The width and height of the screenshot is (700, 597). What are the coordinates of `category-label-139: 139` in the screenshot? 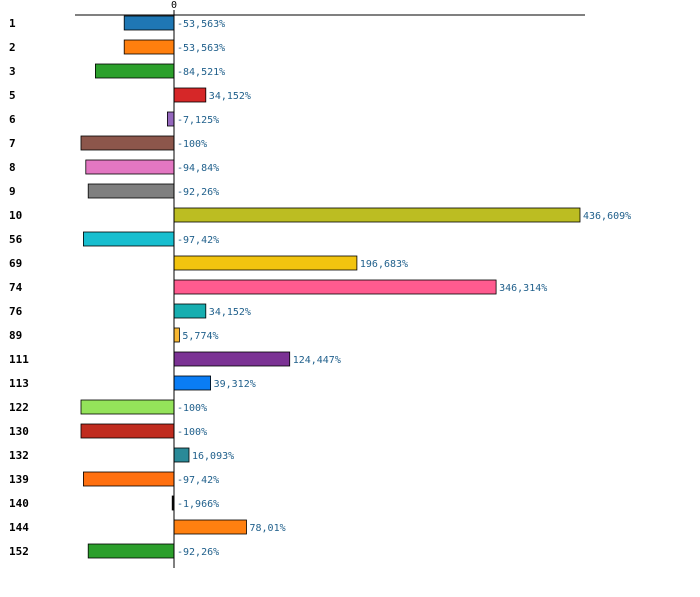 It's located at (19, 479).